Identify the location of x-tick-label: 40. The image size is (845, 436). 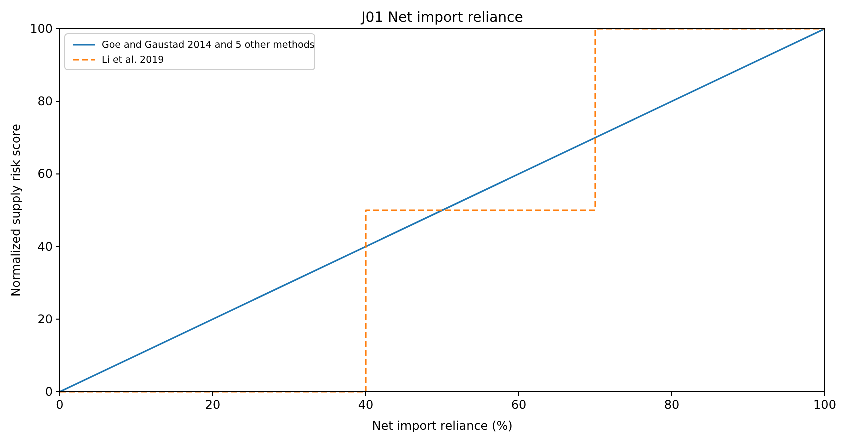
(366, 405).